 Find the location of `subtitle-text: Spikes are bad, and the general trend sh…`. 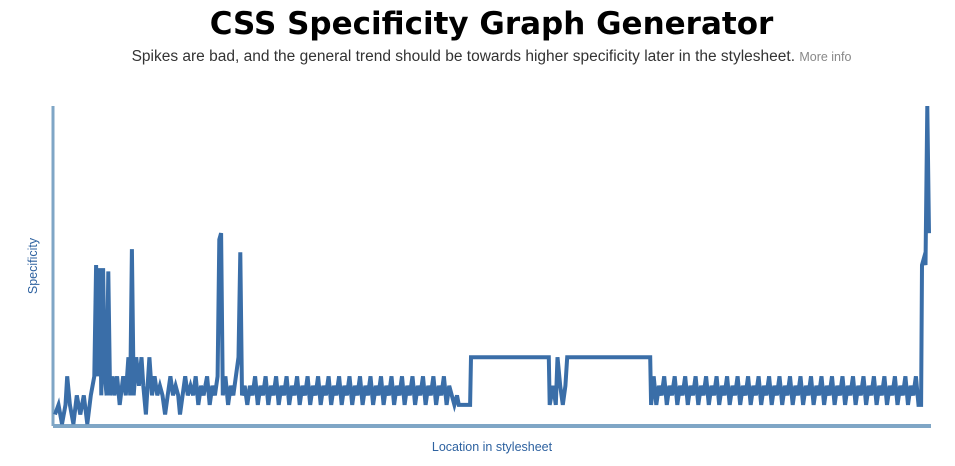

subtitle-text: Spikes are bad, and the general trend sh… is located at coordinates (463, 56).